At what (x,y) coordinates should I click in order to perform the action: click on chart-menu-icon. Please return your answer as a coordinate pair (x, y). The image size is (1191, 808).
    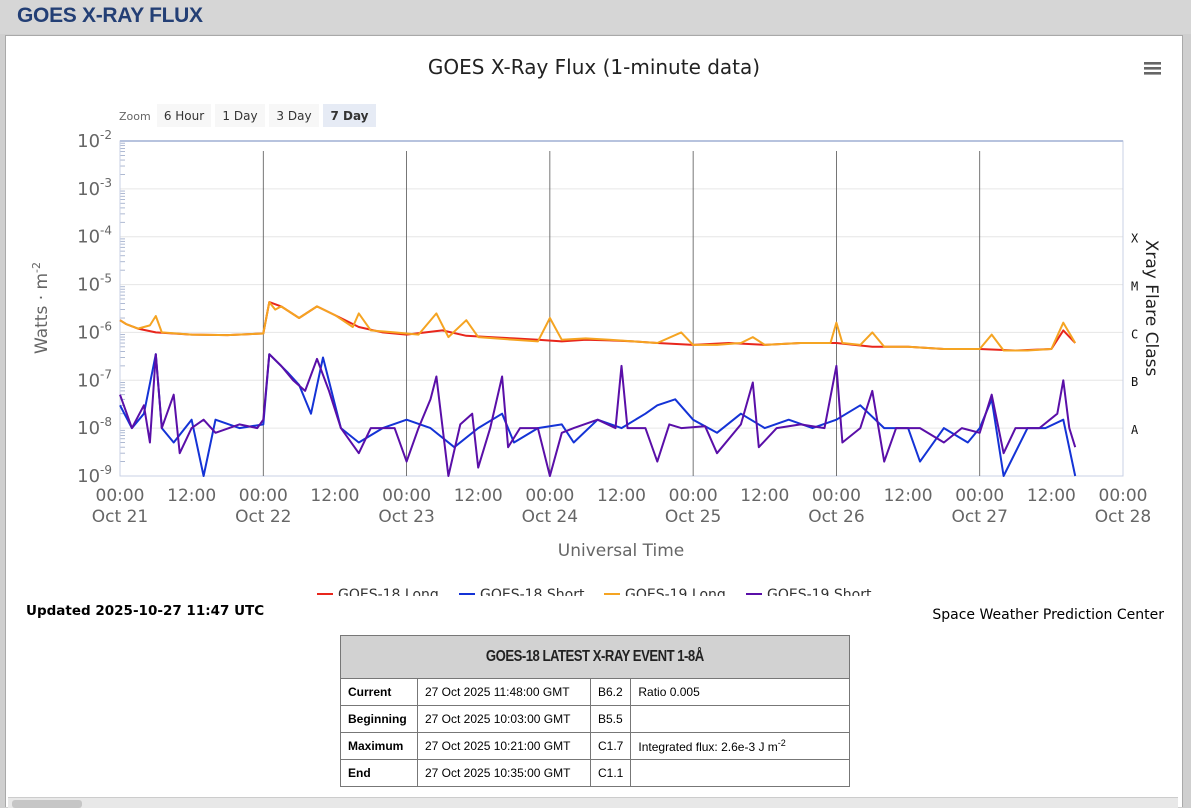
    Looking at the image, I should click on (1152, 68).